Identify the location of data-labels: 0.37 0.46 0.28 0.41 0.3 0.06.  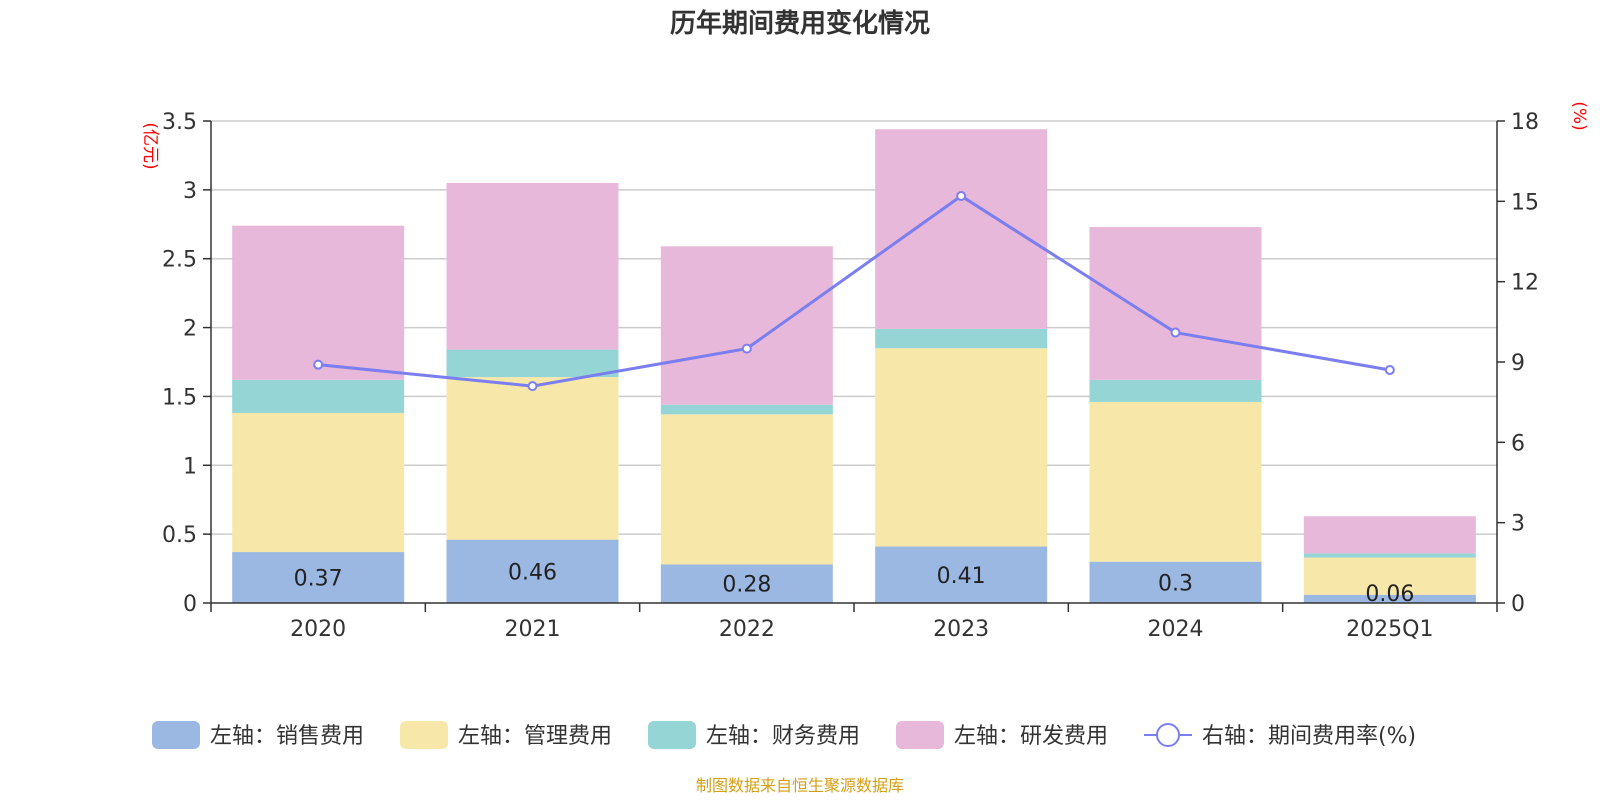
(854, 583).